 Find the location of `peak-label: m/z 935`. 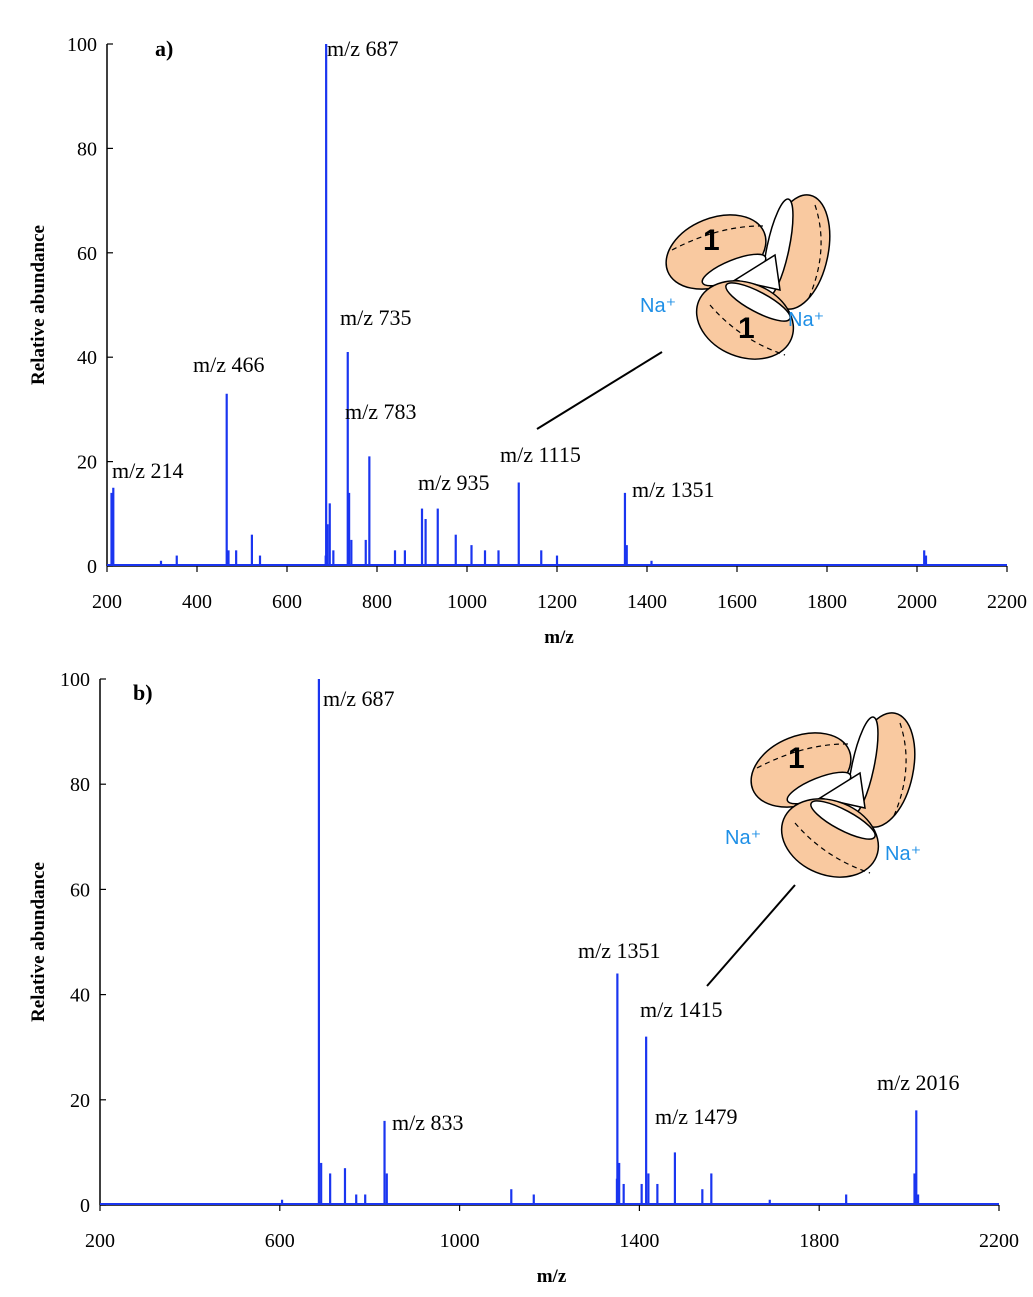

peak-label: m/z 935 is located at coordinates (454, 482).